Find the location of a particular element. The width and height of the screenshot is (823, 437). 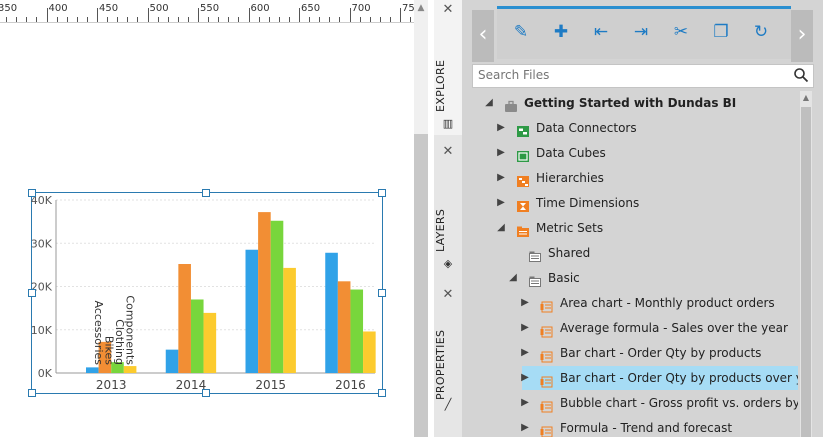

brush-icon: ╱ is located at coordinates (448, 404).